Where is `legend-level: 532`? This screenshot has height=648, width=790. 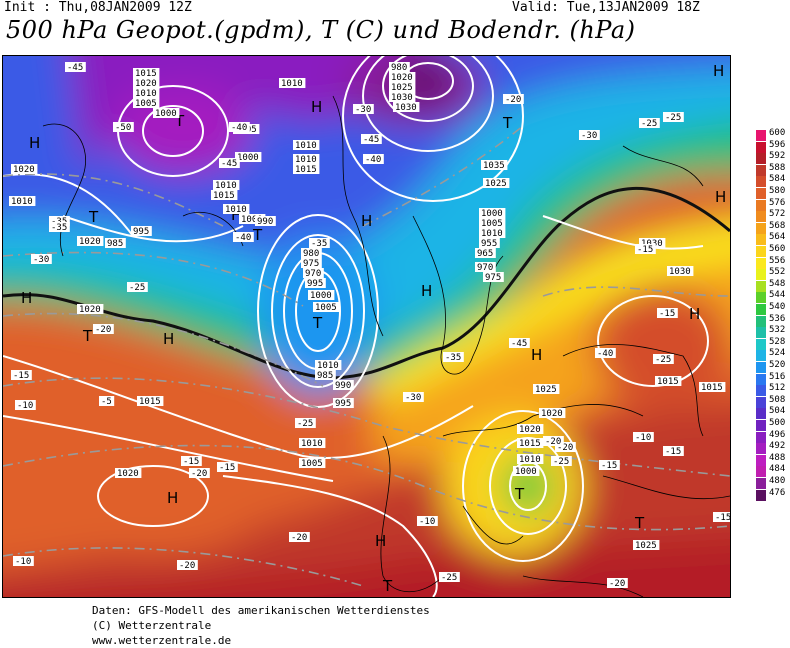
legend-level: 532 is located at coordinates (771, 332).